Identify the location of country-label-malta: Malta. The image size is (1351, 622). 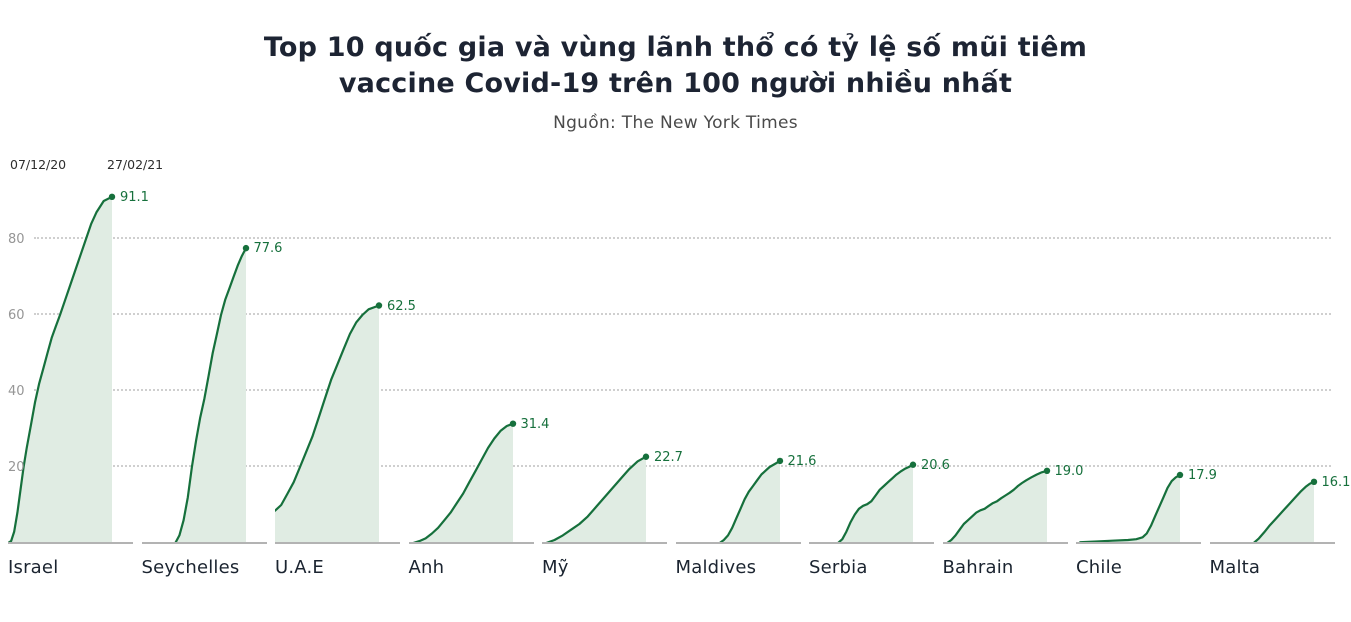
(1235, 567).